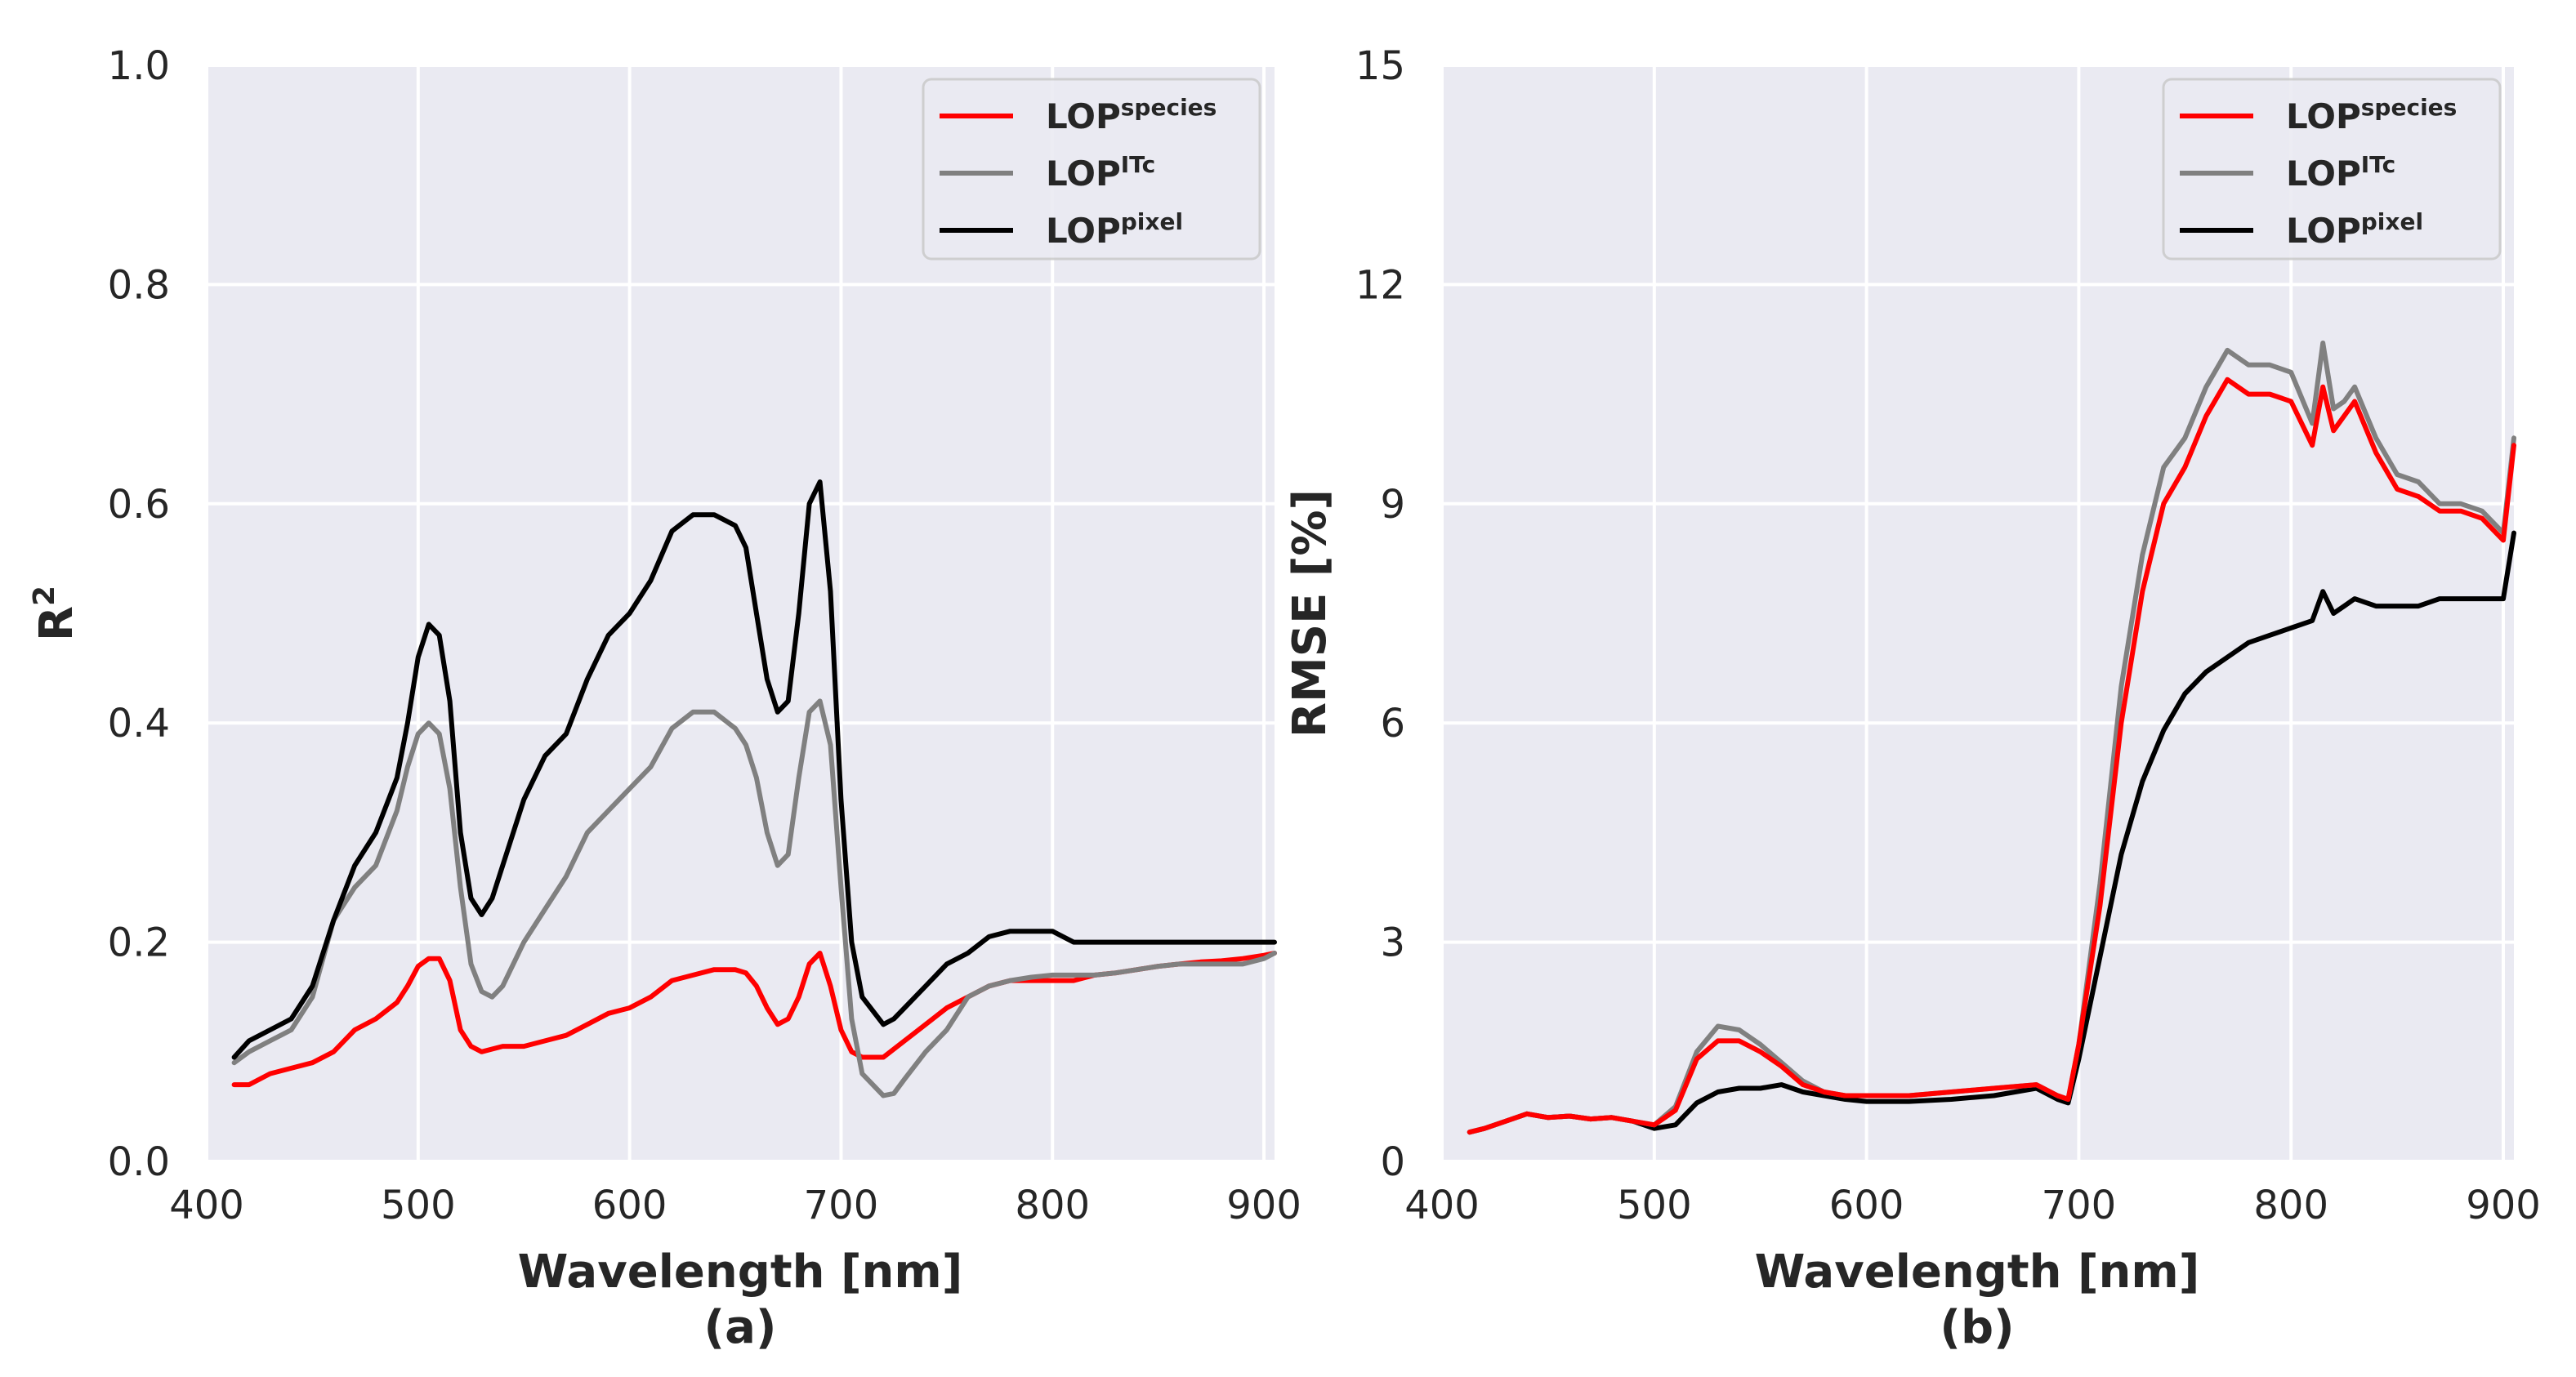 The width and height of the screenshot is (2576, 1377). I want to click on legend-label-sup-itc-a: ITc, so click(1138, 164).